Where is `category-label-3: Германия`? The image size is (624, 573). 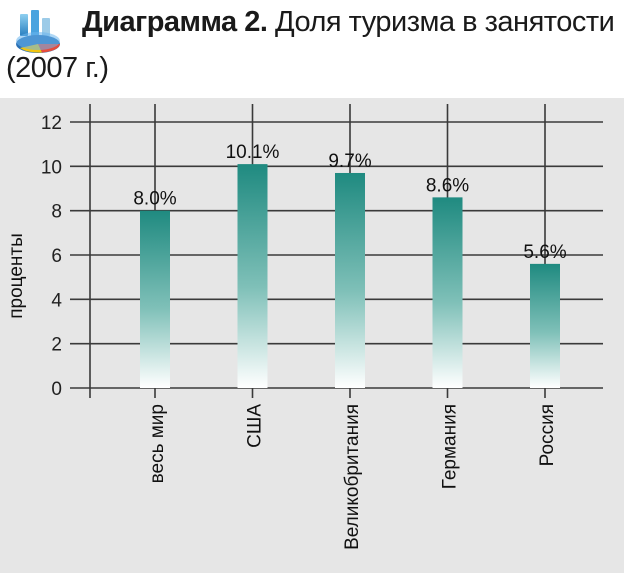
category-label-3: Германия is located at coordinates (450, 446).